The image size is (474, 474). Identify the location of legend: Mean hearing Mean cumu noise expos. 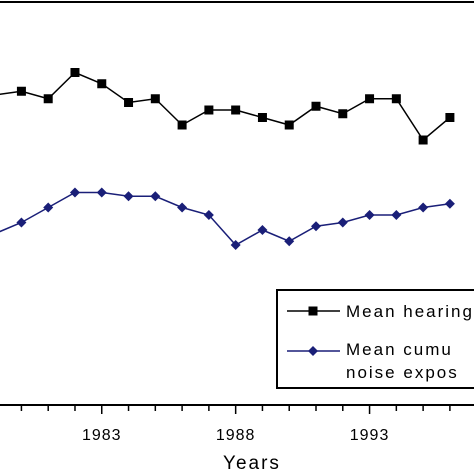
(375, 339).